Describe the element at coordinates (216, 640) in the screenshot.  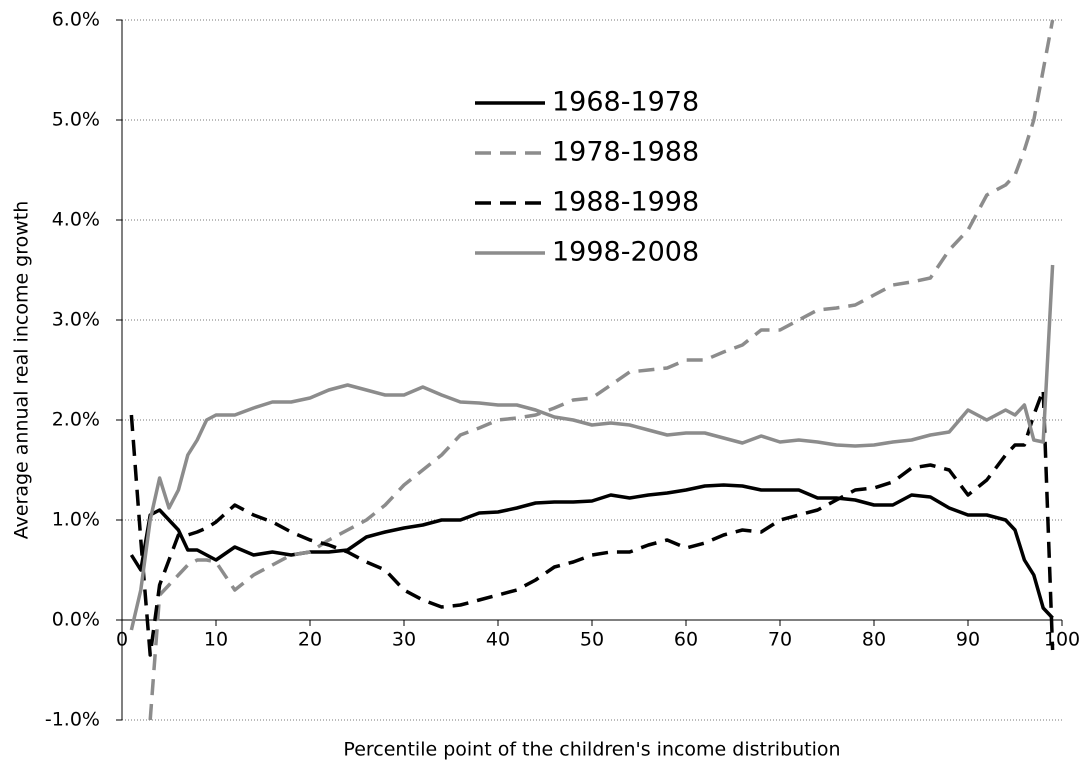
I see `x-tick-label: 10` at that location.